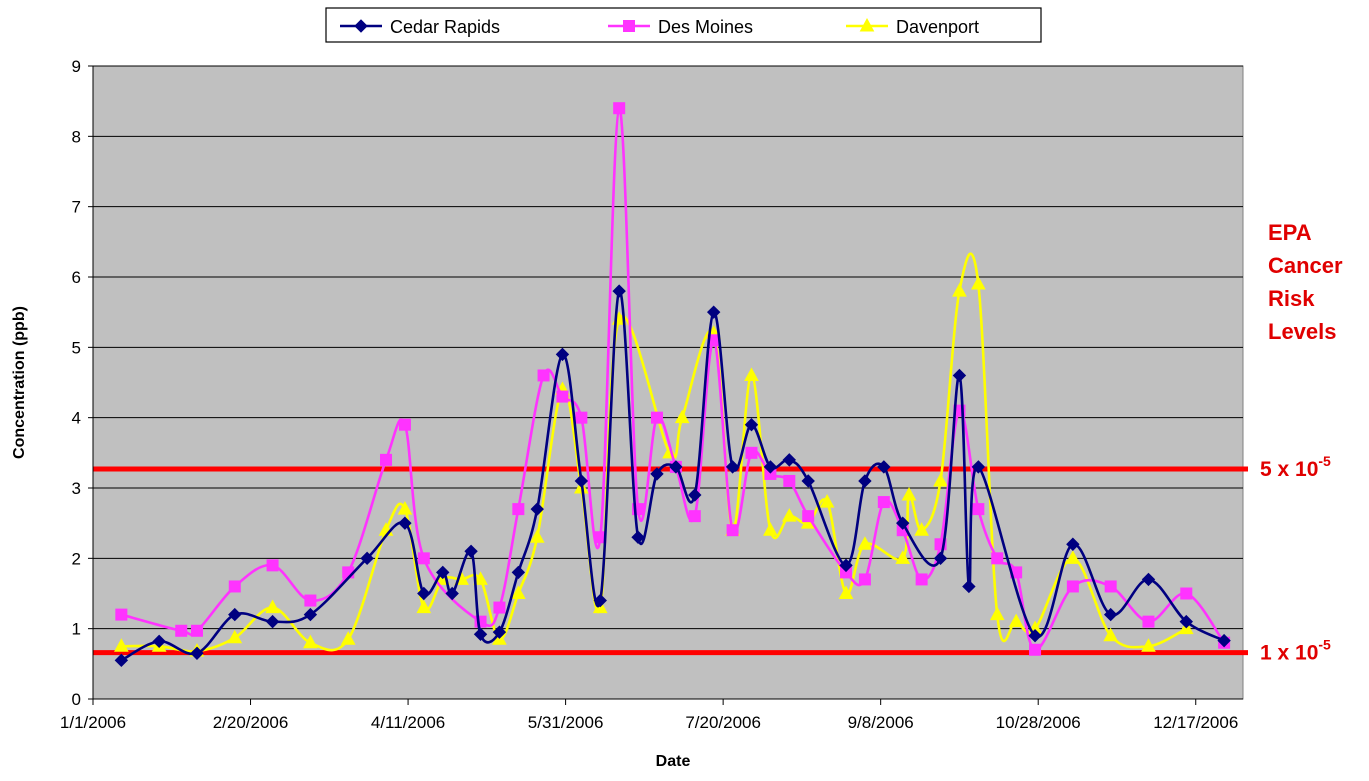  What do you see at coordinates (1295, 467) in the screenshot?
I see `risk-line-label: 5 x 10⁻⁵` at bounding box center [1295, 467].